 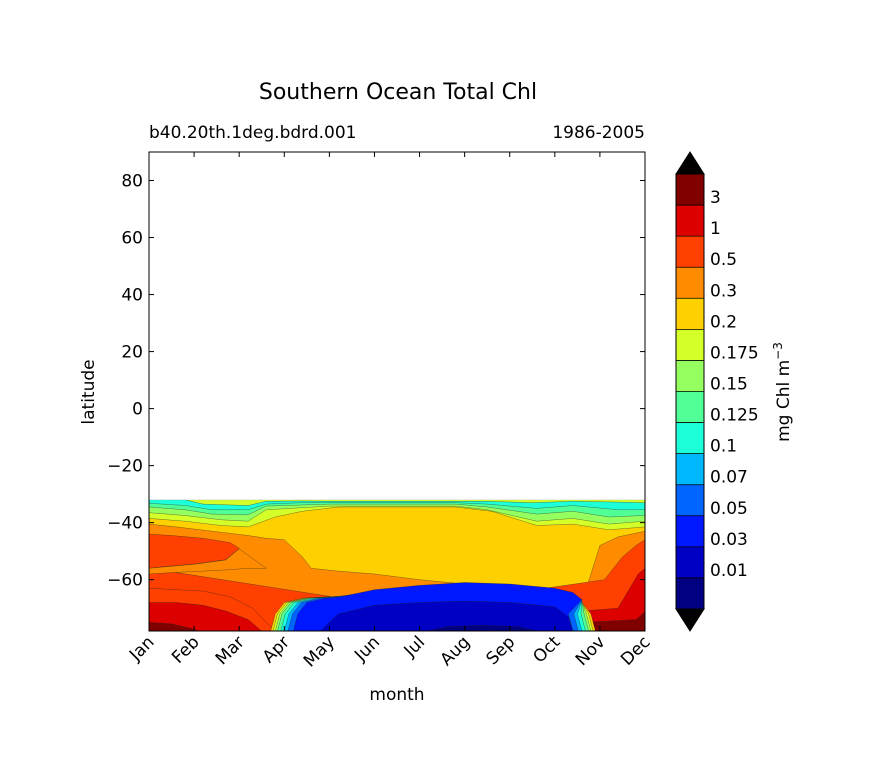 I want to click on x-tick-label: Jan, so click(x=141, y=648).